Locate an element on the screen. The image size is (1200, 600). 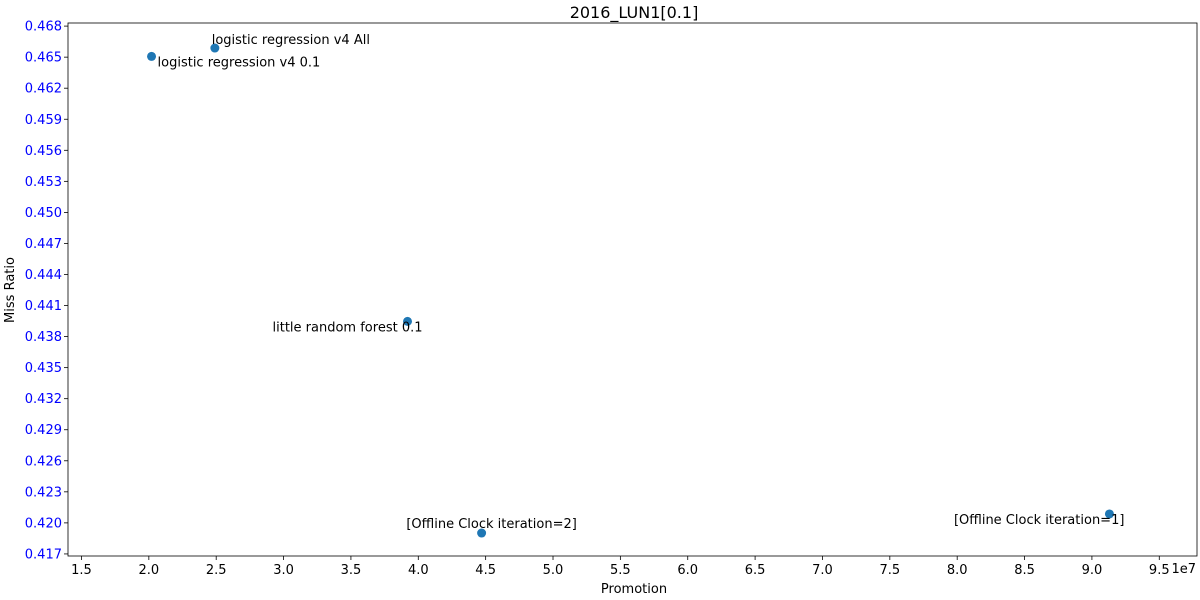
y-tick-label: 0.429 is located at coordinates (43, 430).